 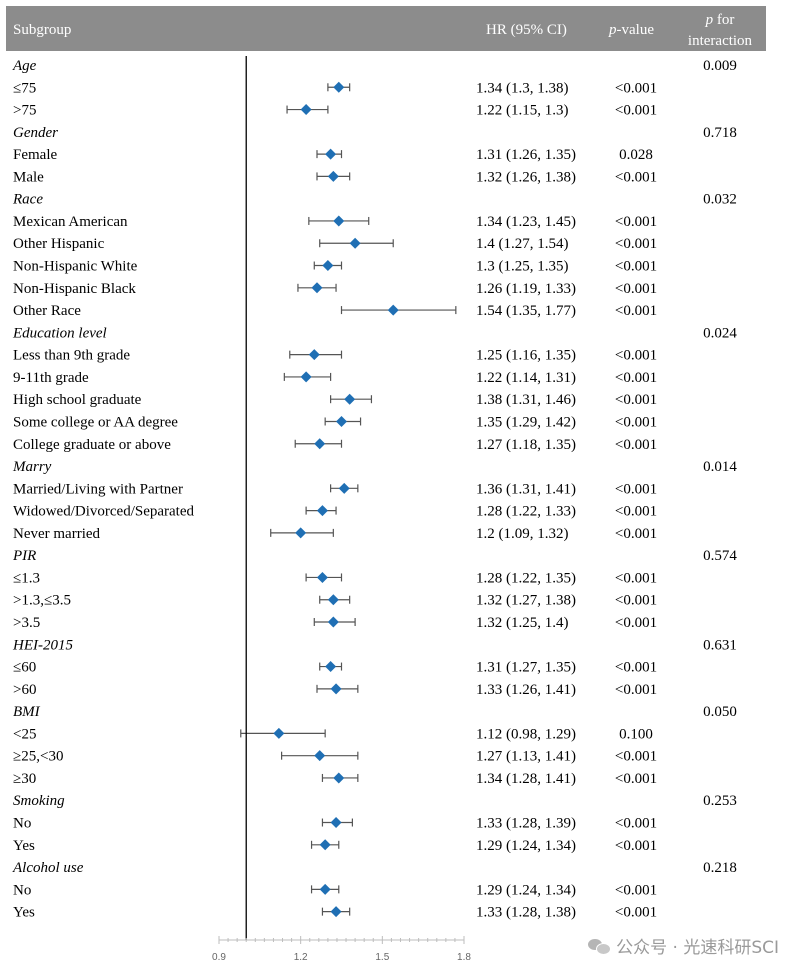 I want to click on header-subgroup: Subgroup, so click(x=42, y=30).